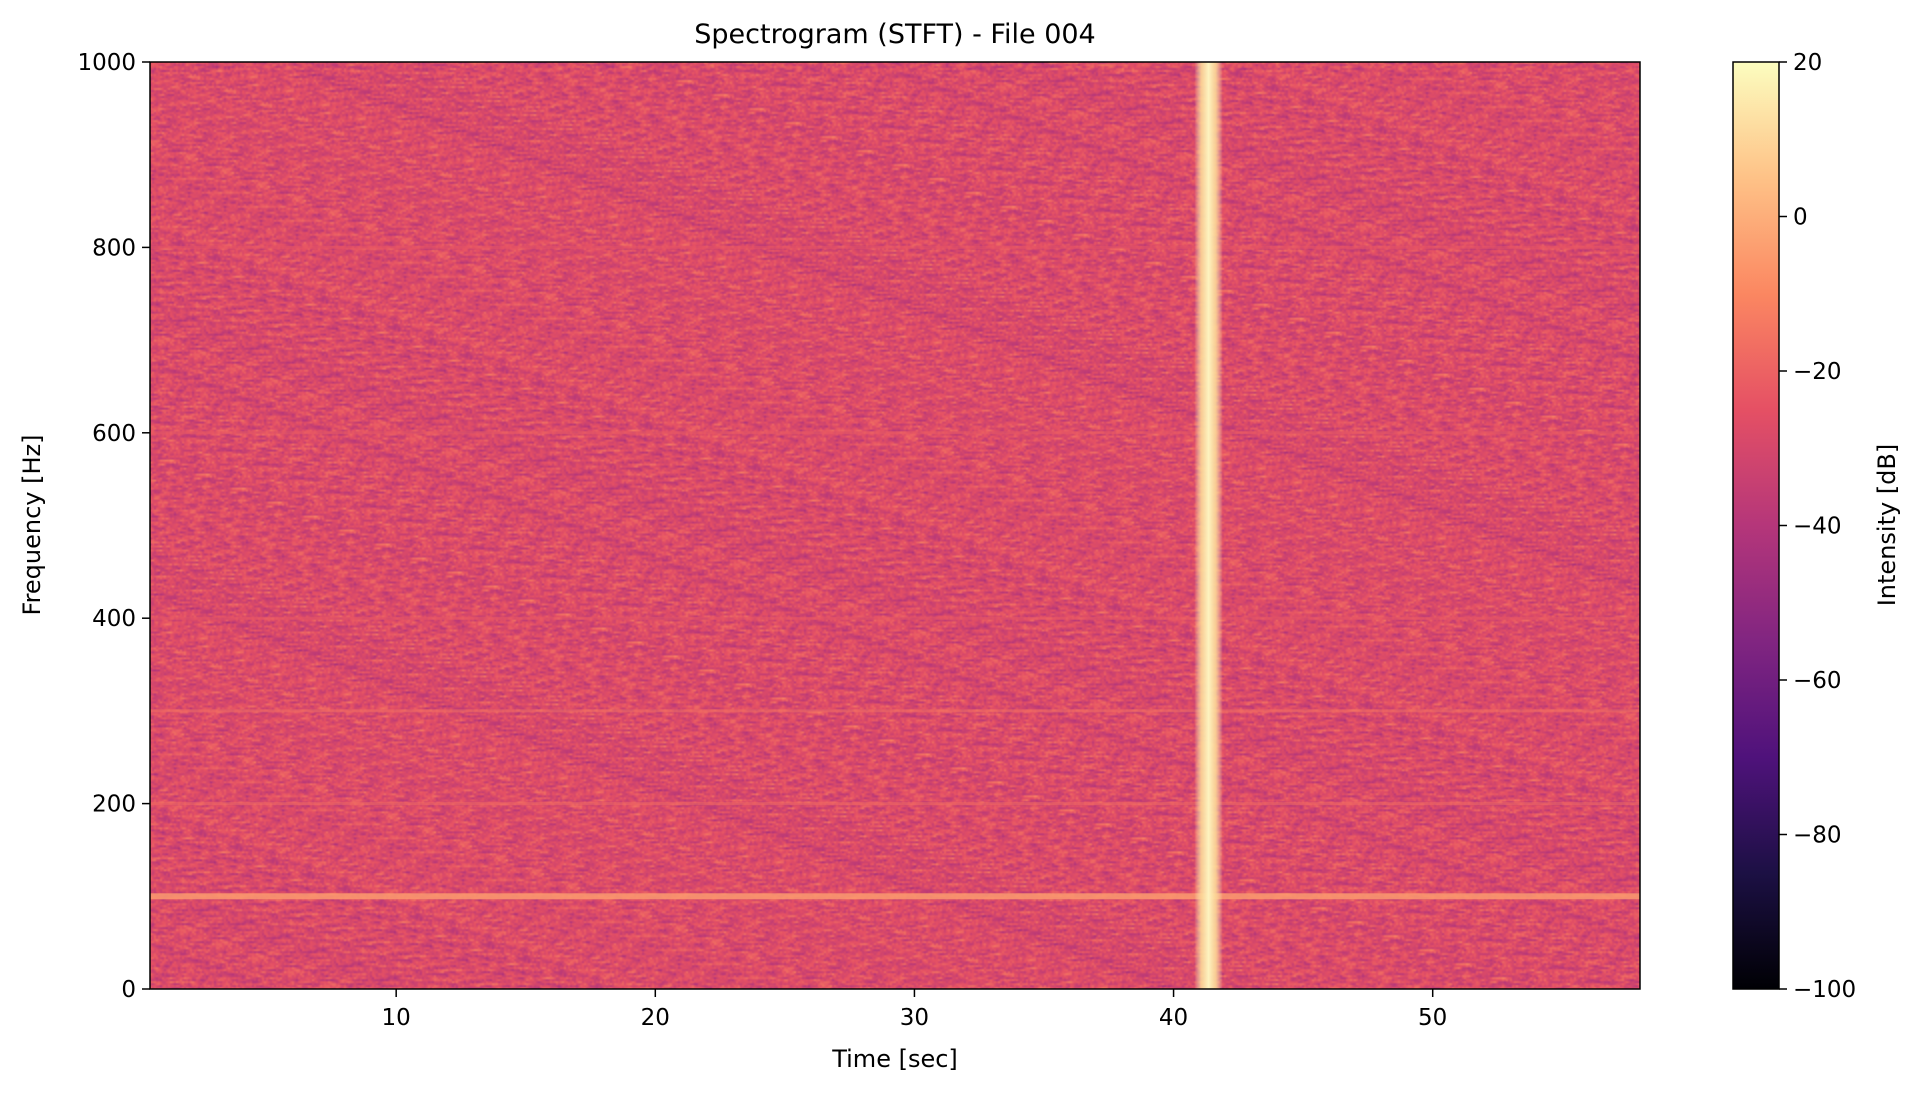  I want to click on x-tick-label: 50, so click(1432, 1018).